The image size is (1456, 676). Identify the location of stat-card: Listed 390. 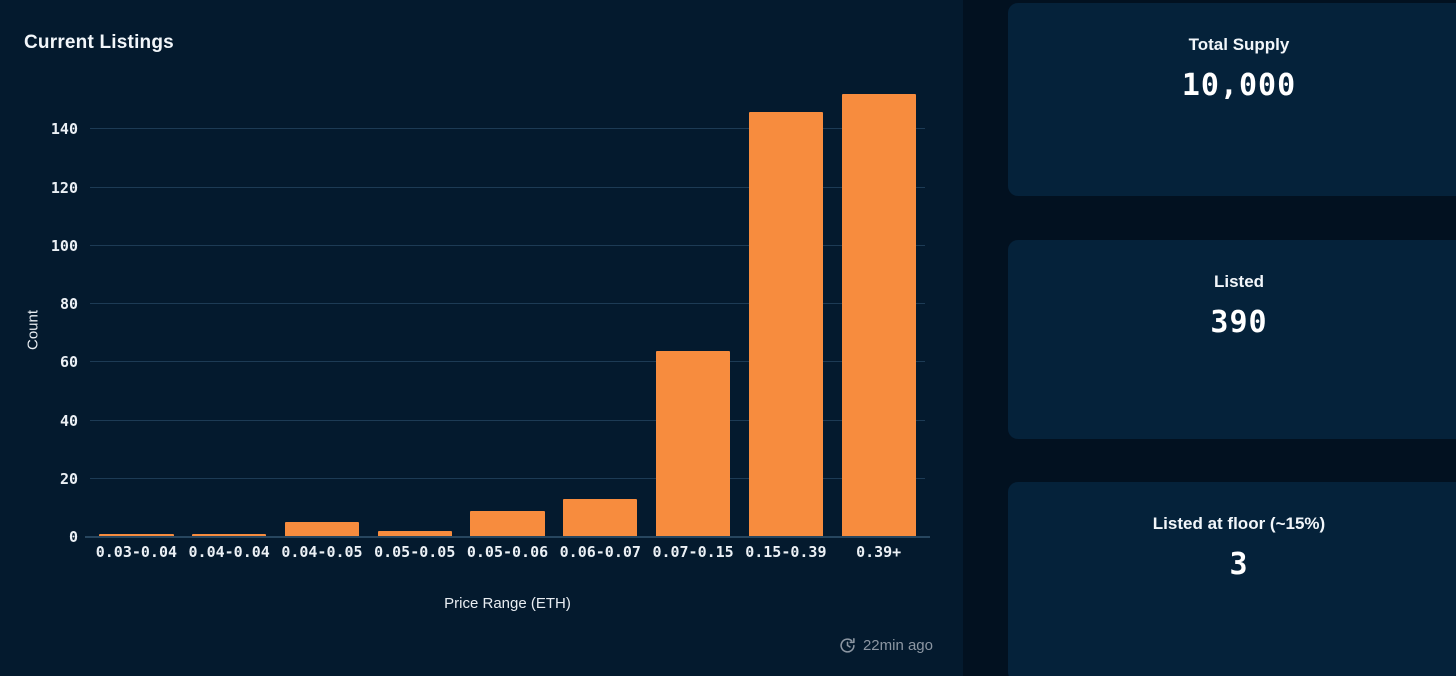
(1232, 339).